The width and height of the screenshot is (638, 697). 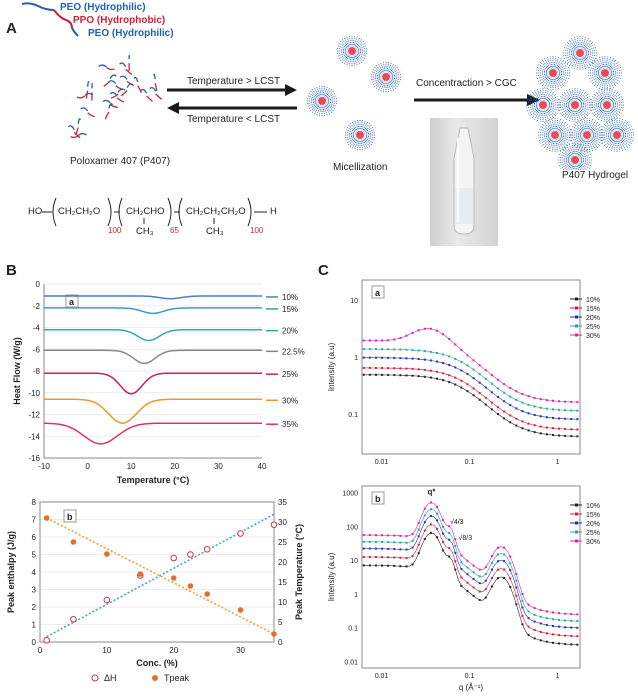 What do you see at coordinates (11, 28) in the screenshot?
I see `panel-a-letter: A` at bounding box center [11, 28].